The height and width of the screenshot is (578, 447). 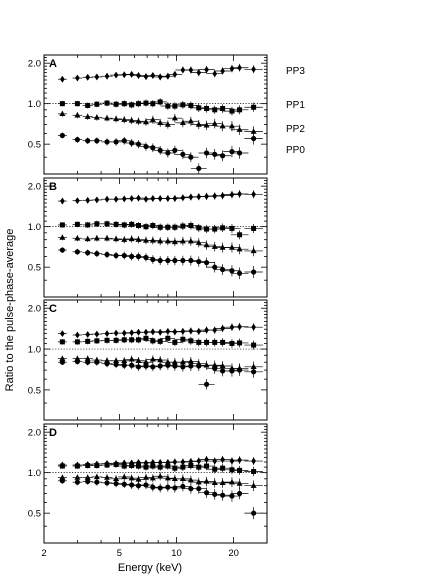 What do you see at coordinates (53, 187) in the screenshot?
I see `panel-label: B` at bounding box center [53, 187].